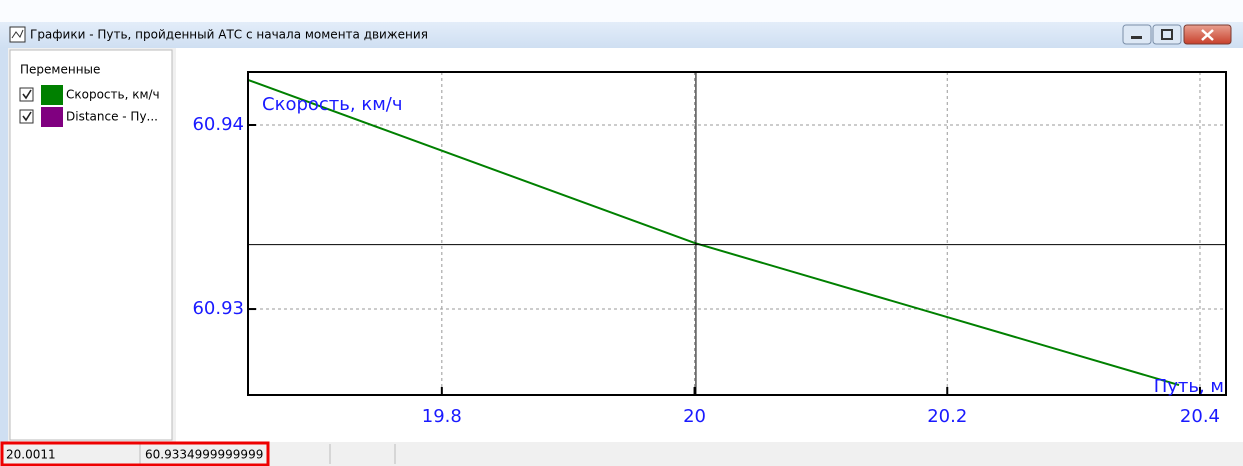 This screenshot has height=466, width=1243. What do you see at coordinates (1137, 34) in the screenshot?
I see `minimize-button` at bounding box center [1137, 34].